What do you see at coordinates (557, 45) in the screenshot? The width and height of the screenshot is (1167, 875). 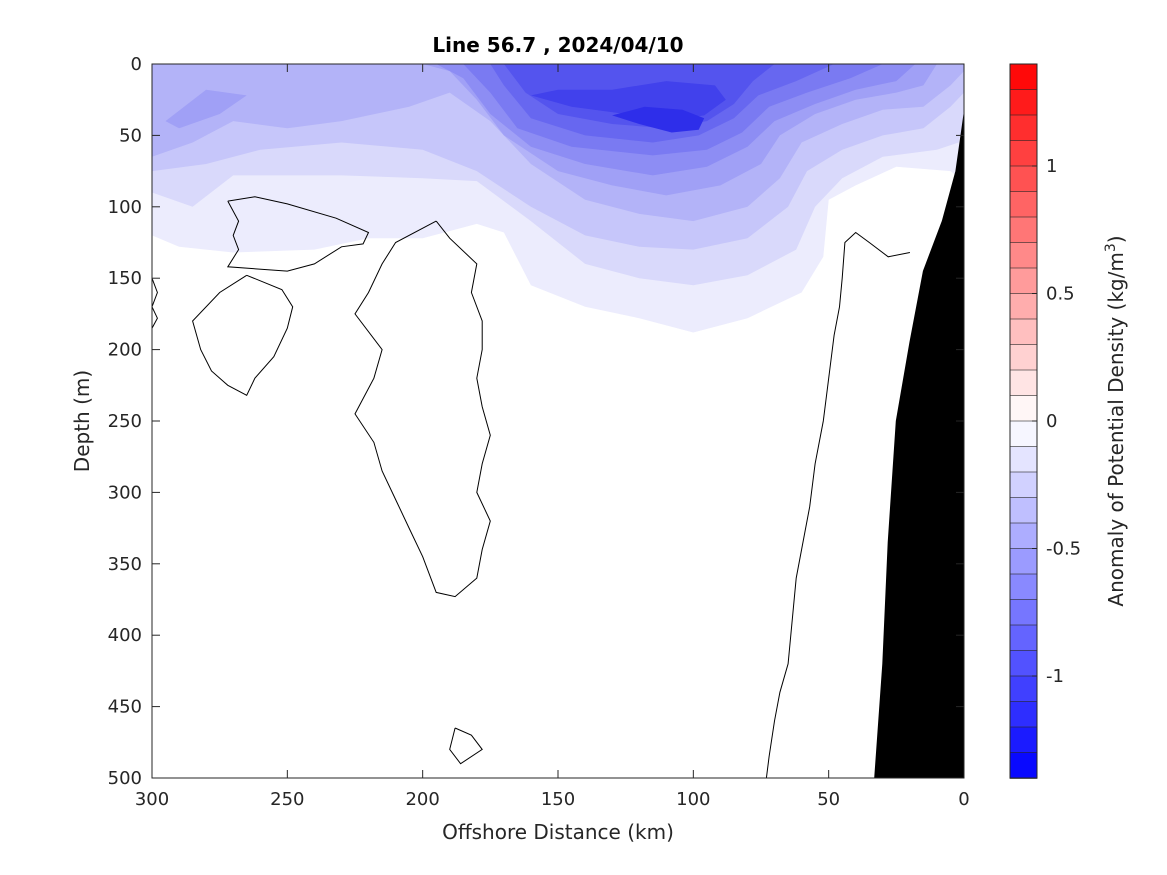 I see `chart-title: Line 56.7 , 2024/04/10` at bounding box center [557, 45].